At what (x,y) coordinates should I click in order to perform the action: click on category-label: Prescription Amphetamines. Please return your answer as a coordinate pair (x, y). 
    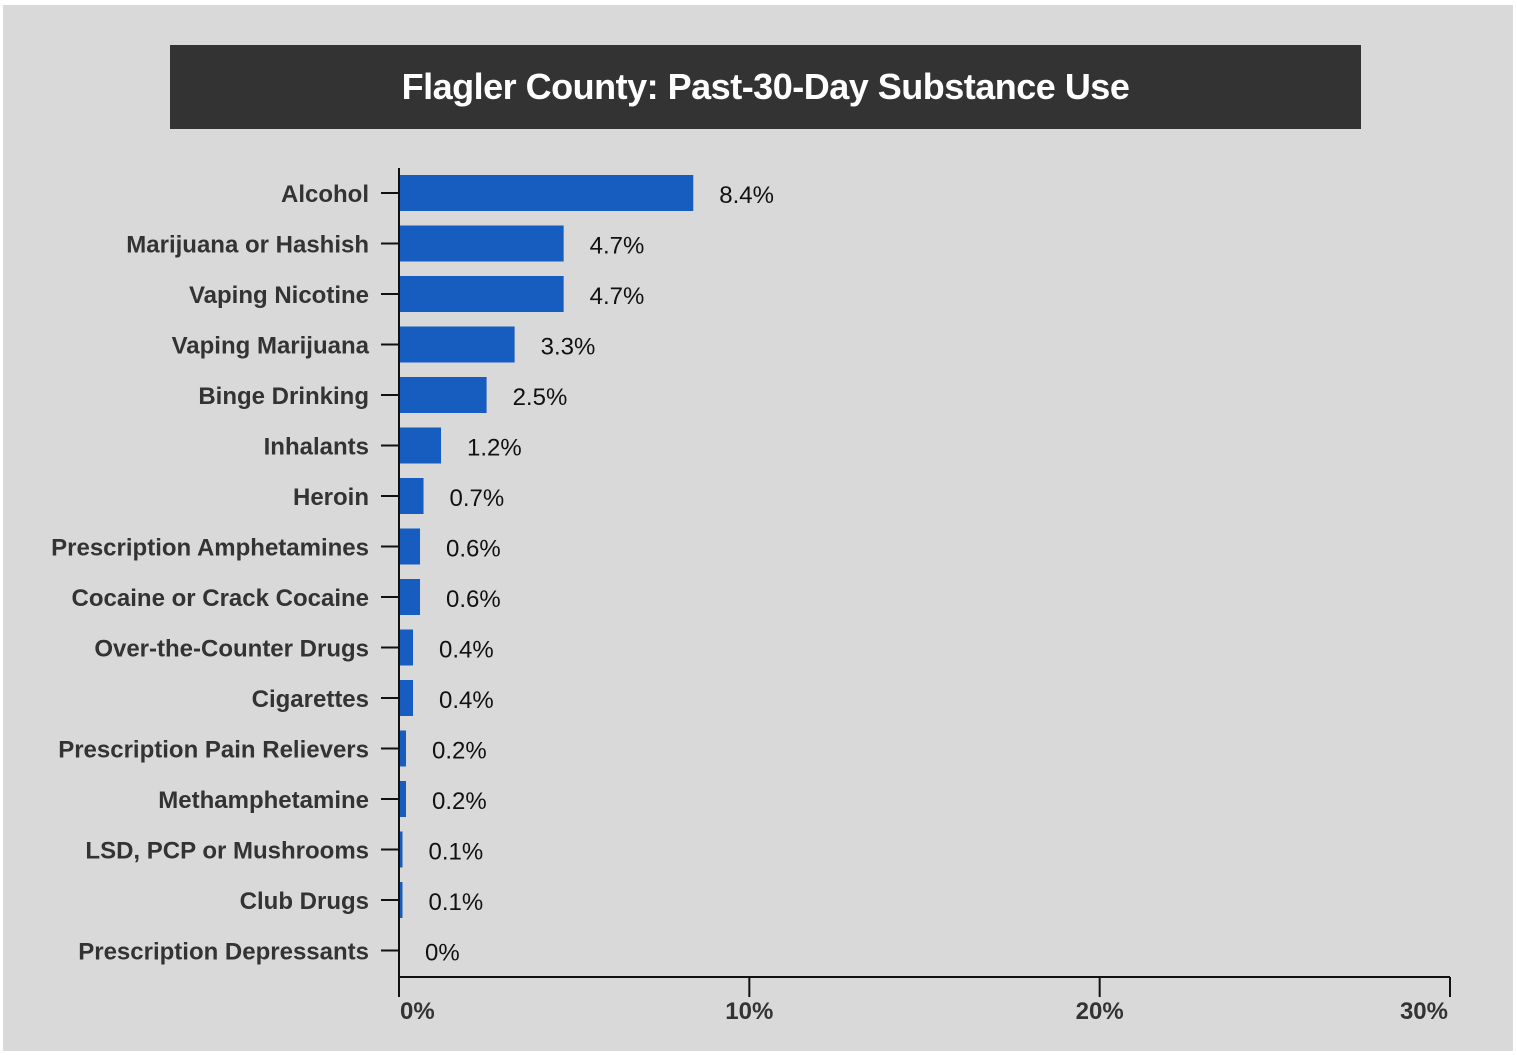
    Looking at the image, I should click on (210, 548).